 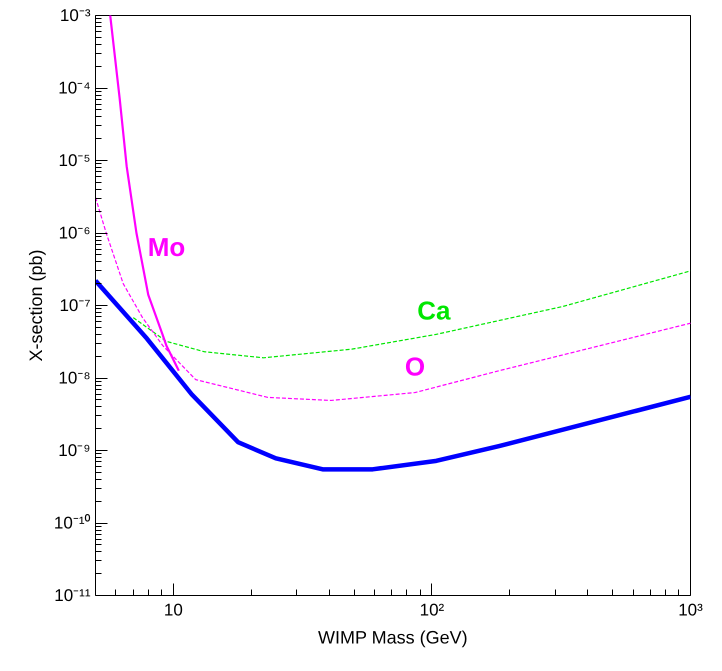 What do you see at coordinates (72, 523) in the screenshot?
I see `y-tick-label: 10⁻¹⁰` at bounding box center [72, 523].